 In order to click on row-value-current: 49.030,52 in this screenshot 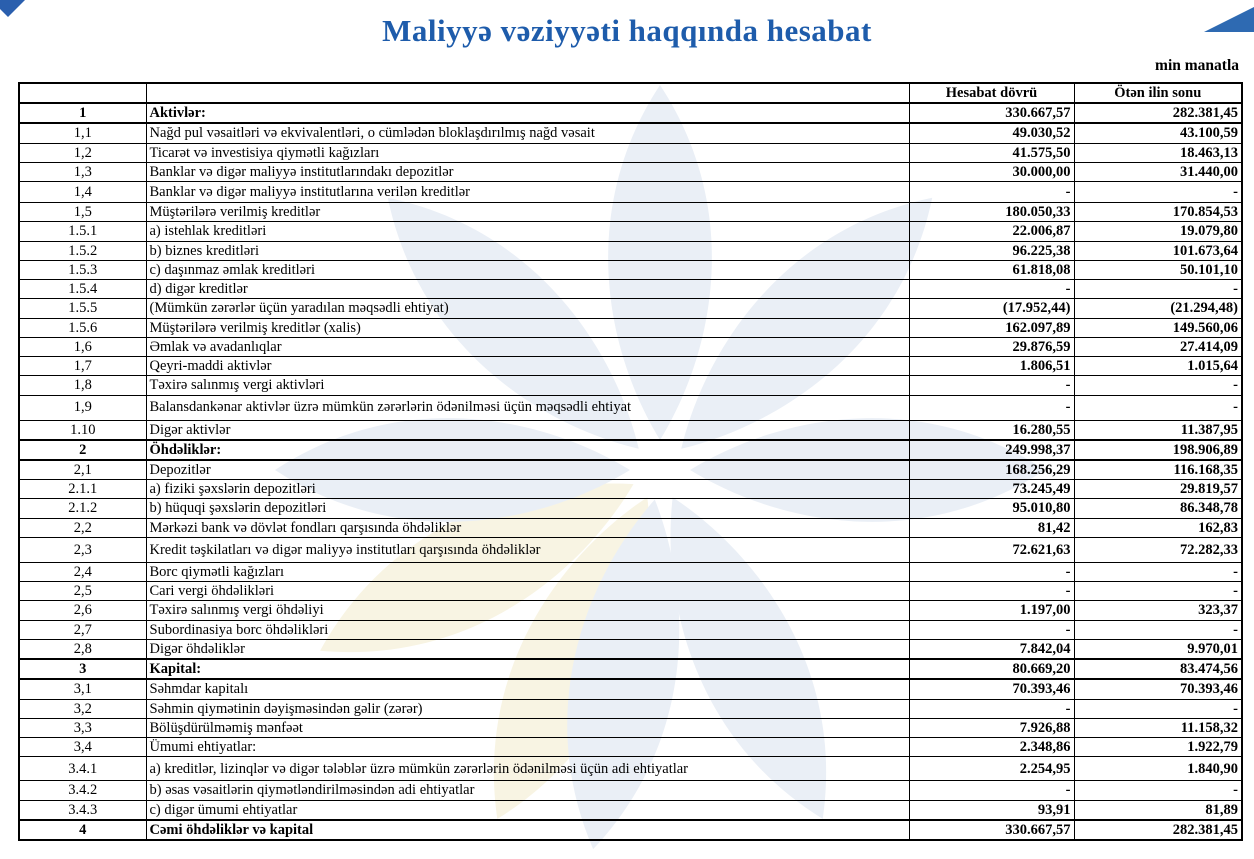, I will do `click(991, 133)`.